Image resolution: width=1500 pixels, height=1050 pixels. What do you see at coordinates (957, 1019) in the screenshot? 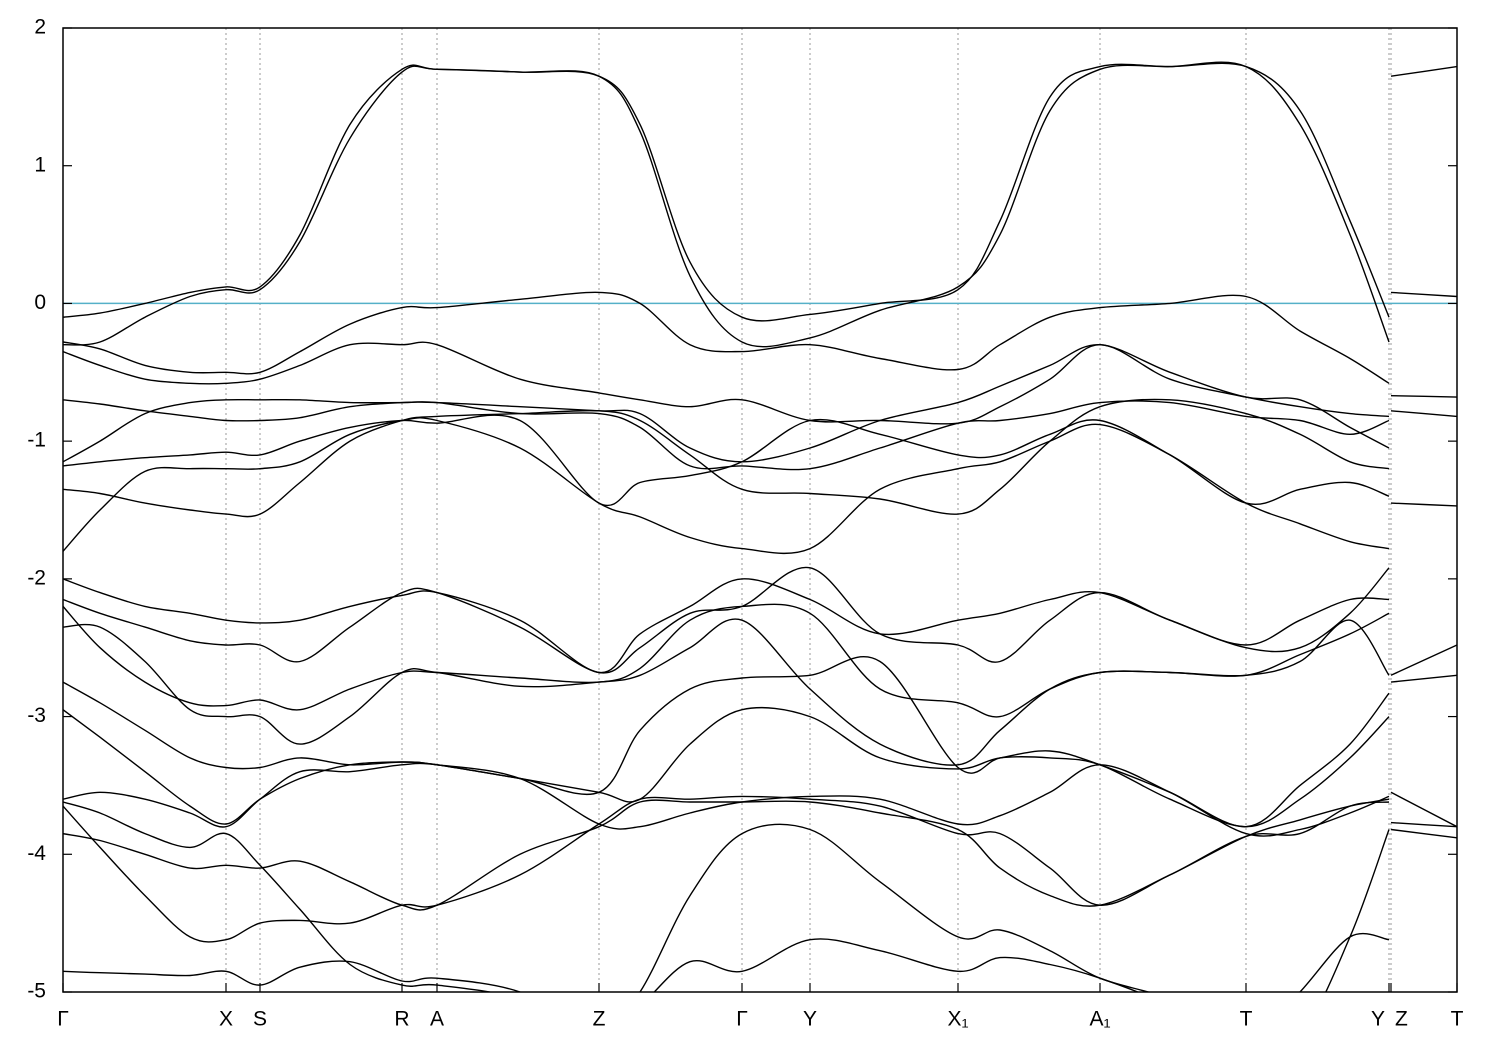
I see `x-tick-label: X₁` at bounding box center [957, 1019].